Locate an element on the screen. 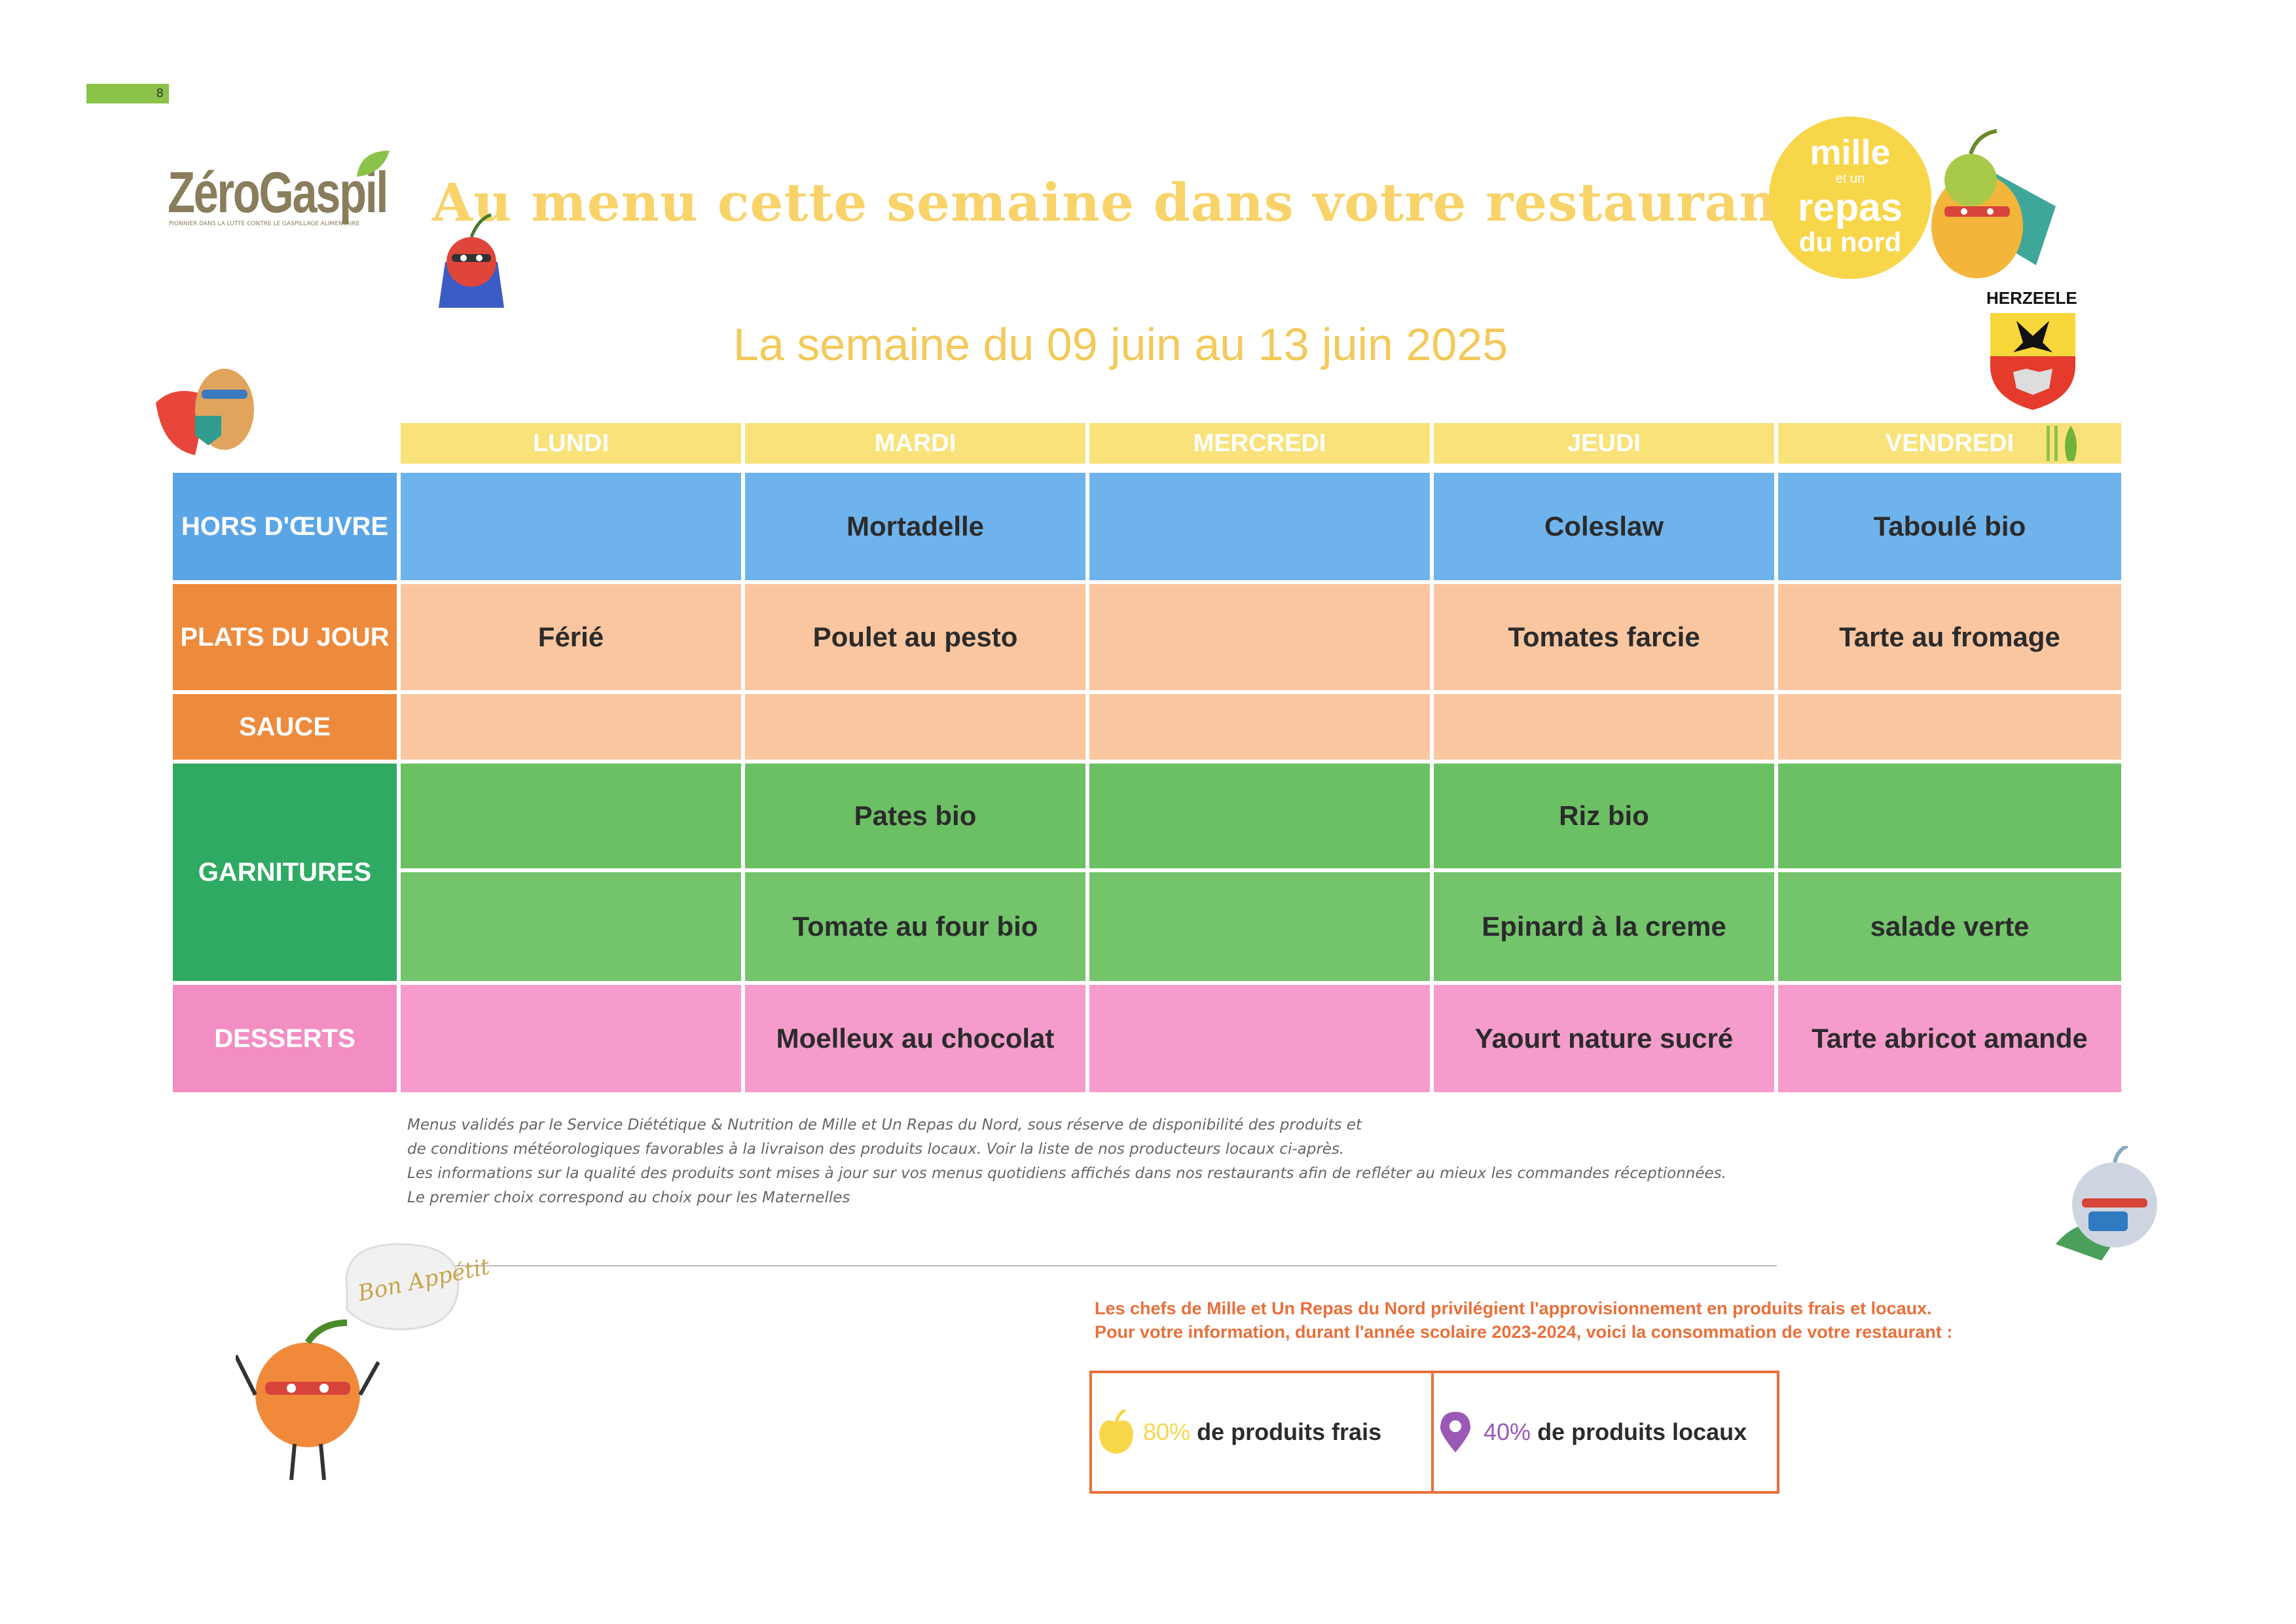  cell-desserts-jeudi: Yaourt nature sucré is located at coordinates (1604, 1038).